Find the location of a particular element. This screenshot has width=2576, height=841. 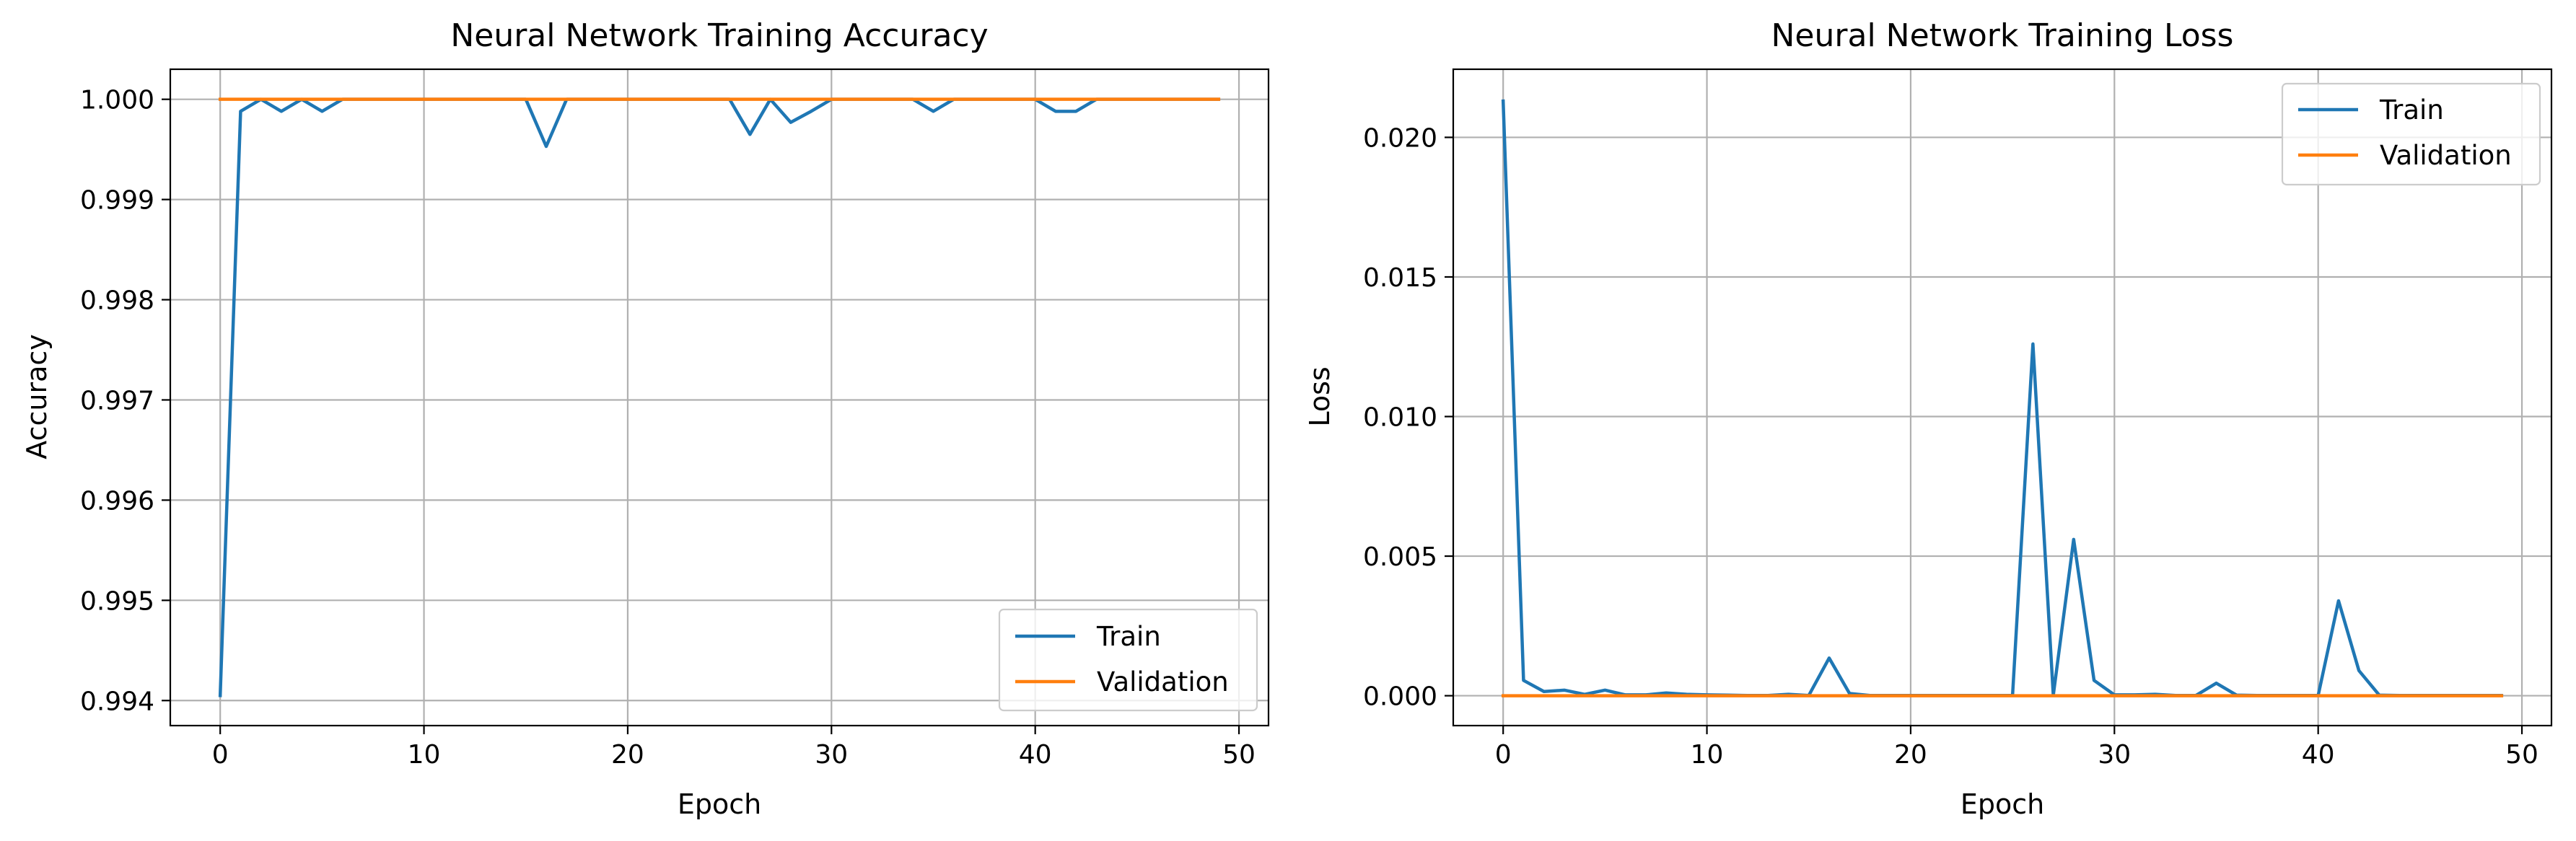

accuracy-legend-validation-label: Validation is located at coordinates (1163, 681).